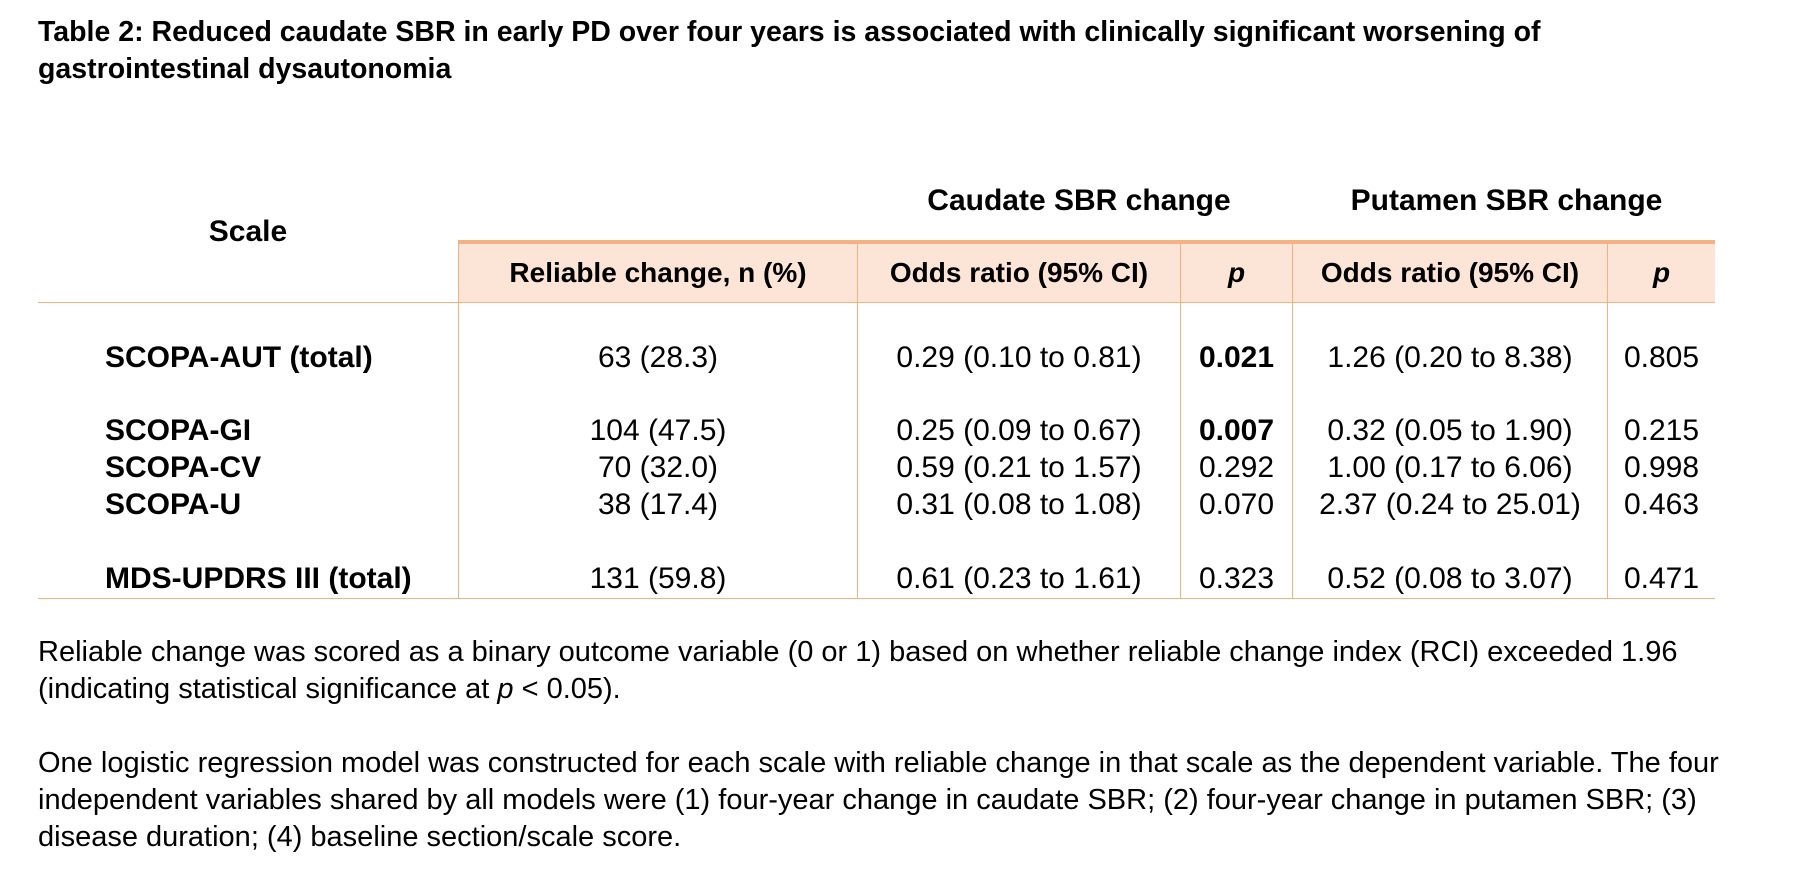  What do you see at coordinates (258, 578) in the screenshot?
I see `row-scale-label: MDS-UPDRS III (total)` at bounding box center [258, 578].